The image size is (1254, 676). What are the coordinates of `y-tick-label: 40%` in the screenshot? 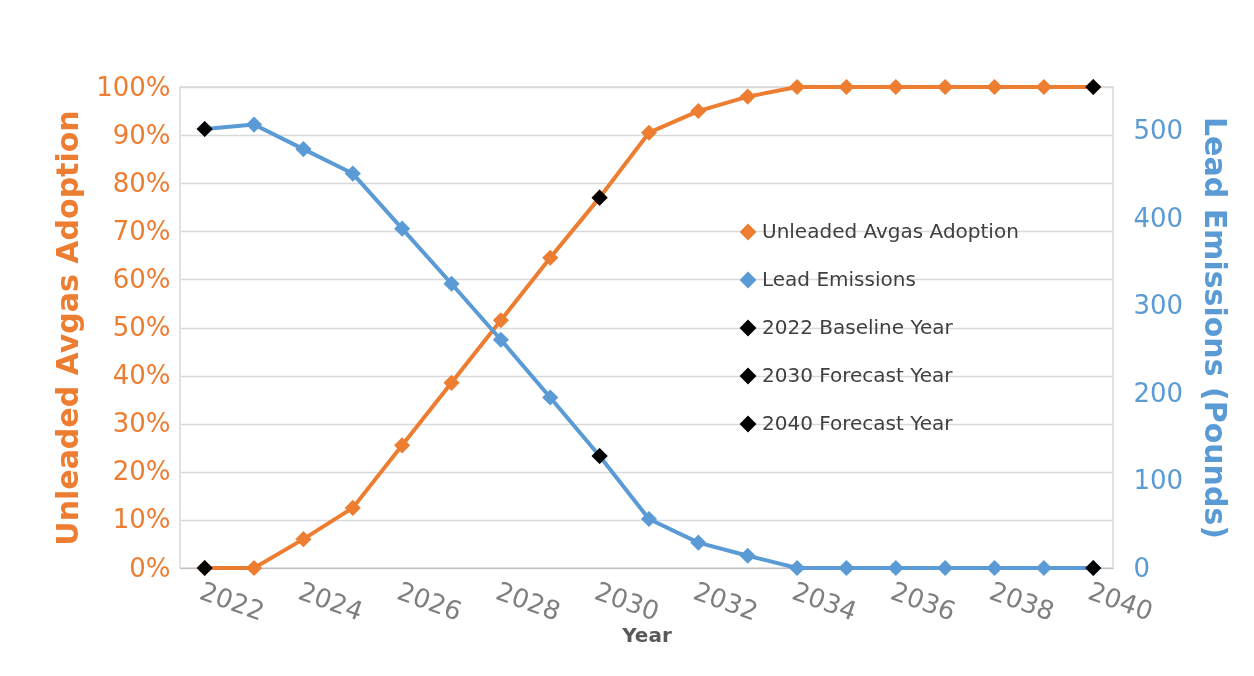 It's located at (141, 375).